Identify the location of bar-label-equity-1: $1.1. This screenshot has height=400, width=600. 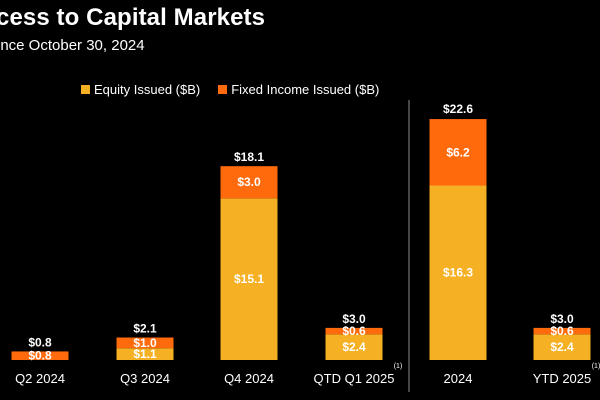
(145, 354).